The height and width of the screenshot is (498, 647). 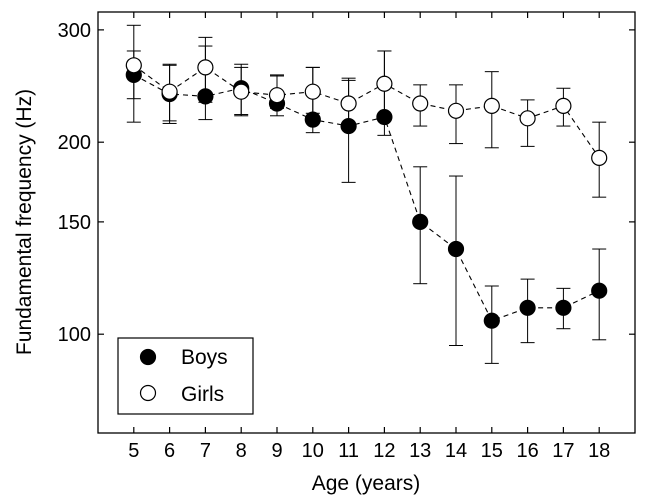 What do you see at coordinates (456, 451) in the screenshot?
I see `x-tick-label: 14` at bounding box center [456, 451].